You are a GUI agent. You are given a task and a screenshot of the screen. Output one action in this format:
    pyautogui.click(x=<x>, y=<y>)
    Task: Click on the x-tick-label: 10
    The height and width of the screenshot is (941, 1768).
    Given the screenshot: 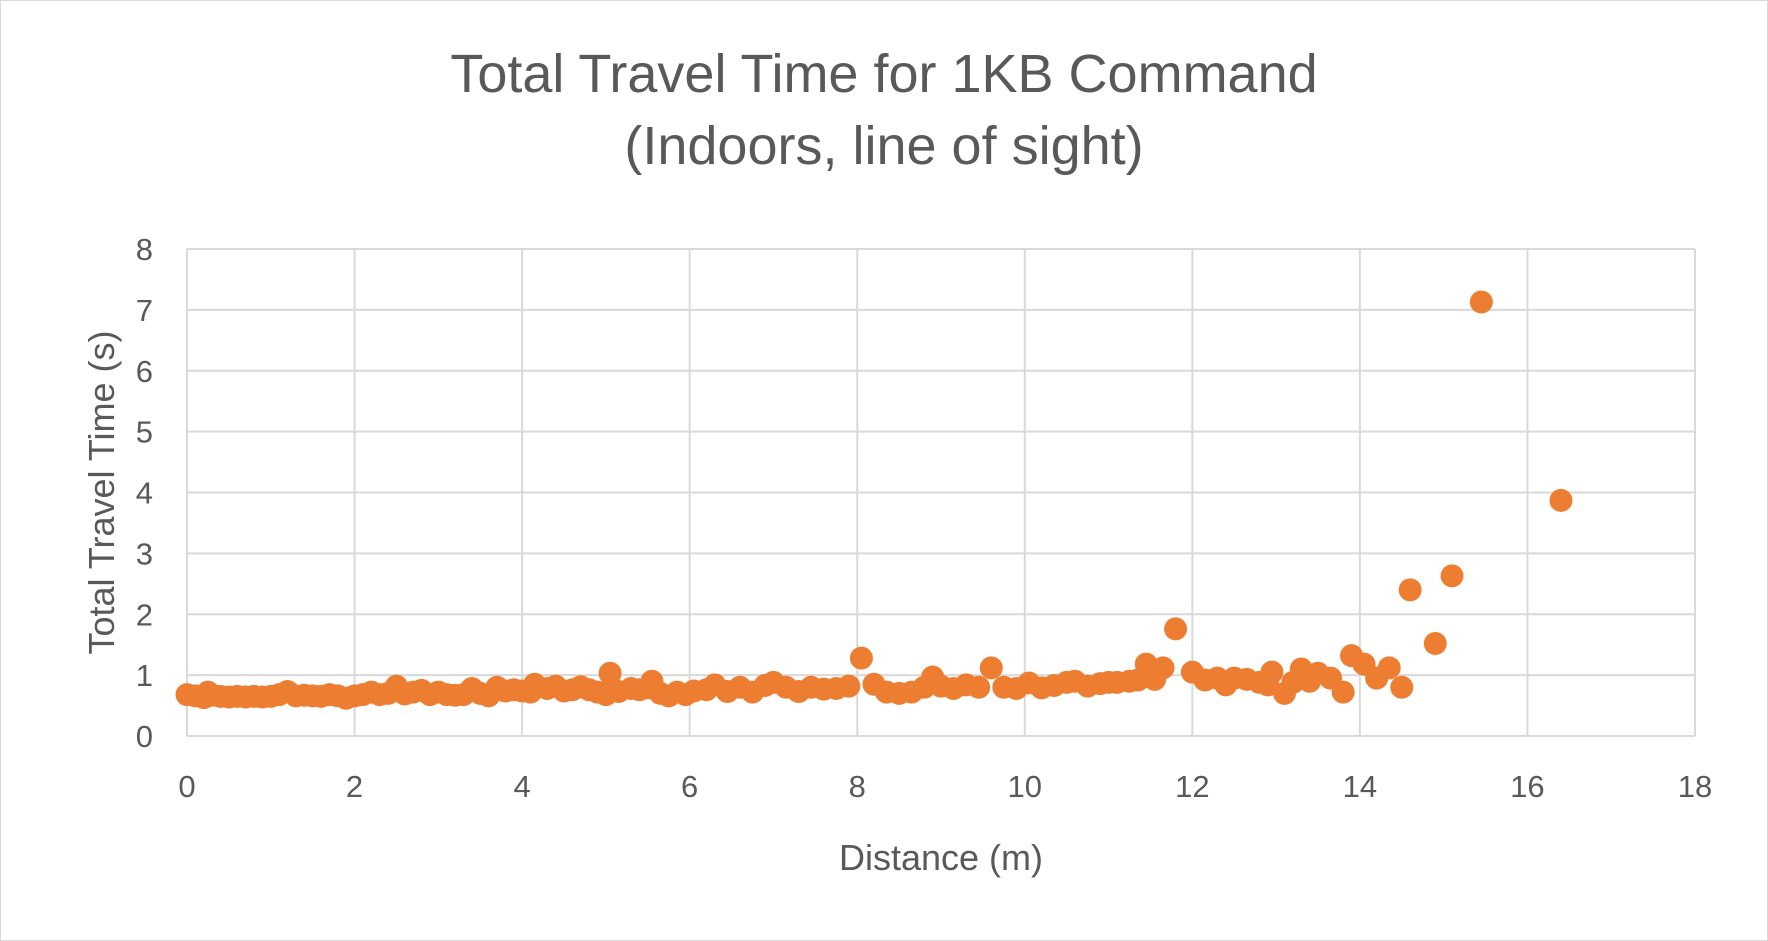 What is the action you would take?
    pyautogui.click(x=1025, y=786)
    